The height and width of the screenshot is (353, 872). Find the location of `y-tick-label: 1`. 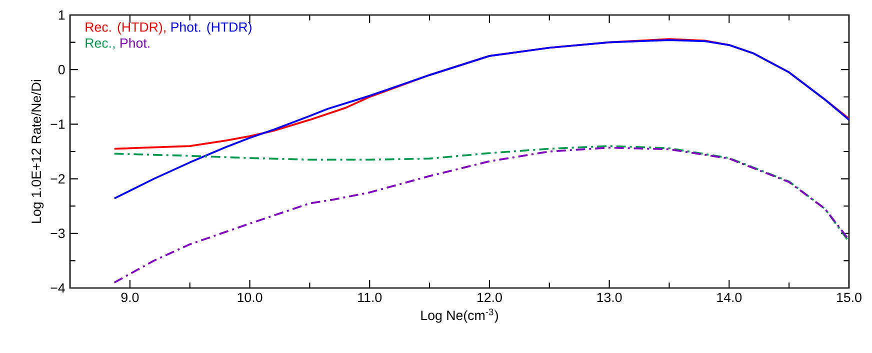

y-tick-label: 1 is located at coordinates (61, 15).